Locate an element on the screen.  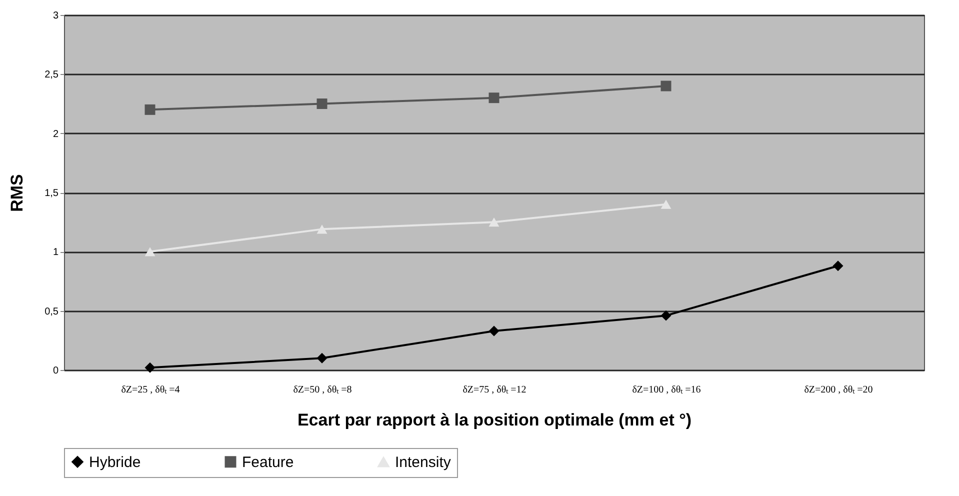
y-tick-label: 1 is located at coordinates (55, 252).